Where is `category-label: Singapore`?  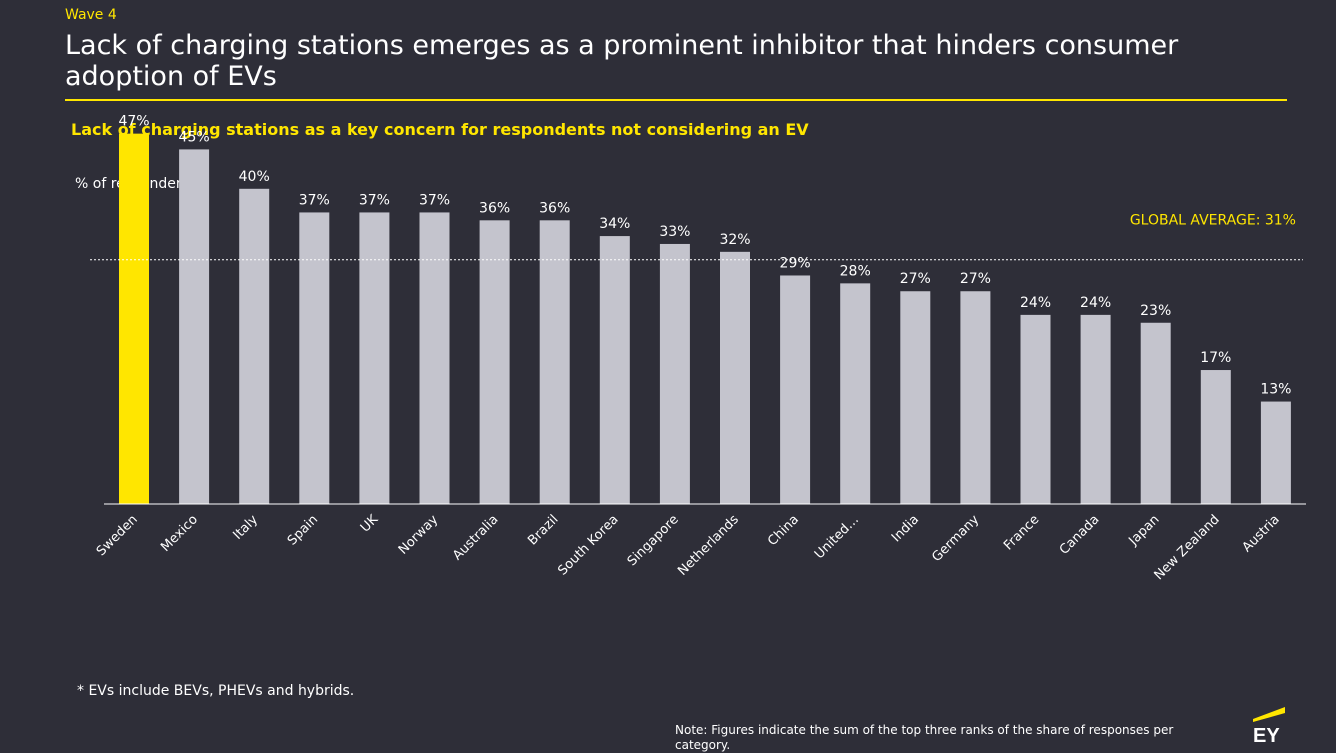 category-label: Singapore is located at coordinates (653, 540).